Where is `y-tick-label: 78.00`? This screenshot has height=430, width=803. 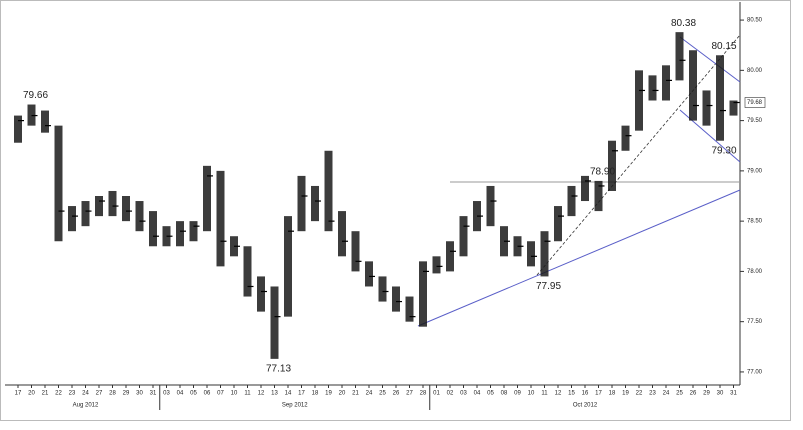 y-tick-label: 78.00 is located at coordinates (755, 272).